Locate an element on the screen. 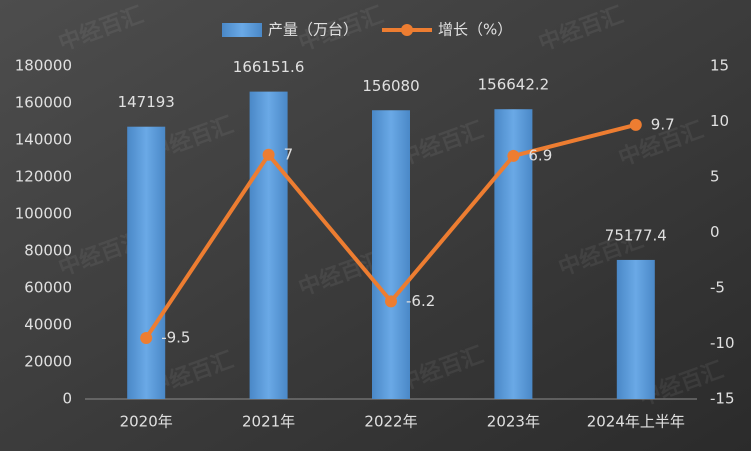 Image resolution: width=751 pixels, height=451 pixels. line-value-label: 6.9 is located at coordinates (540, 155).